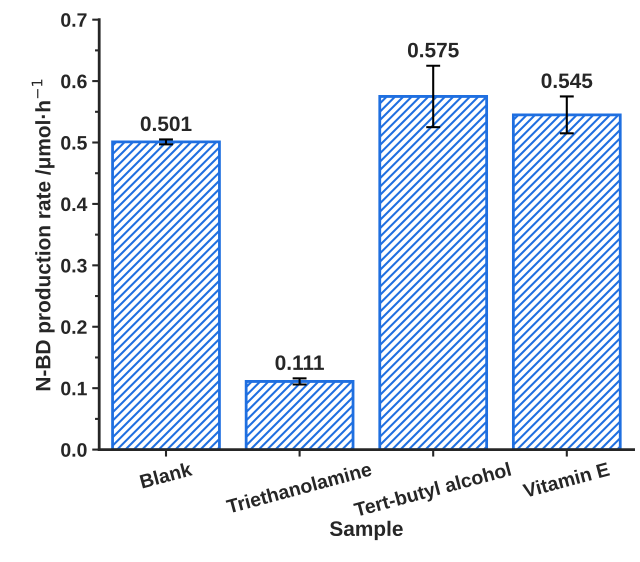 Image resolution: width=640 pixels, height=562 pixels. Describe the element at coordinates (74, 204) in the screenshot. I see `y-tick-label: 0.4` at that location.